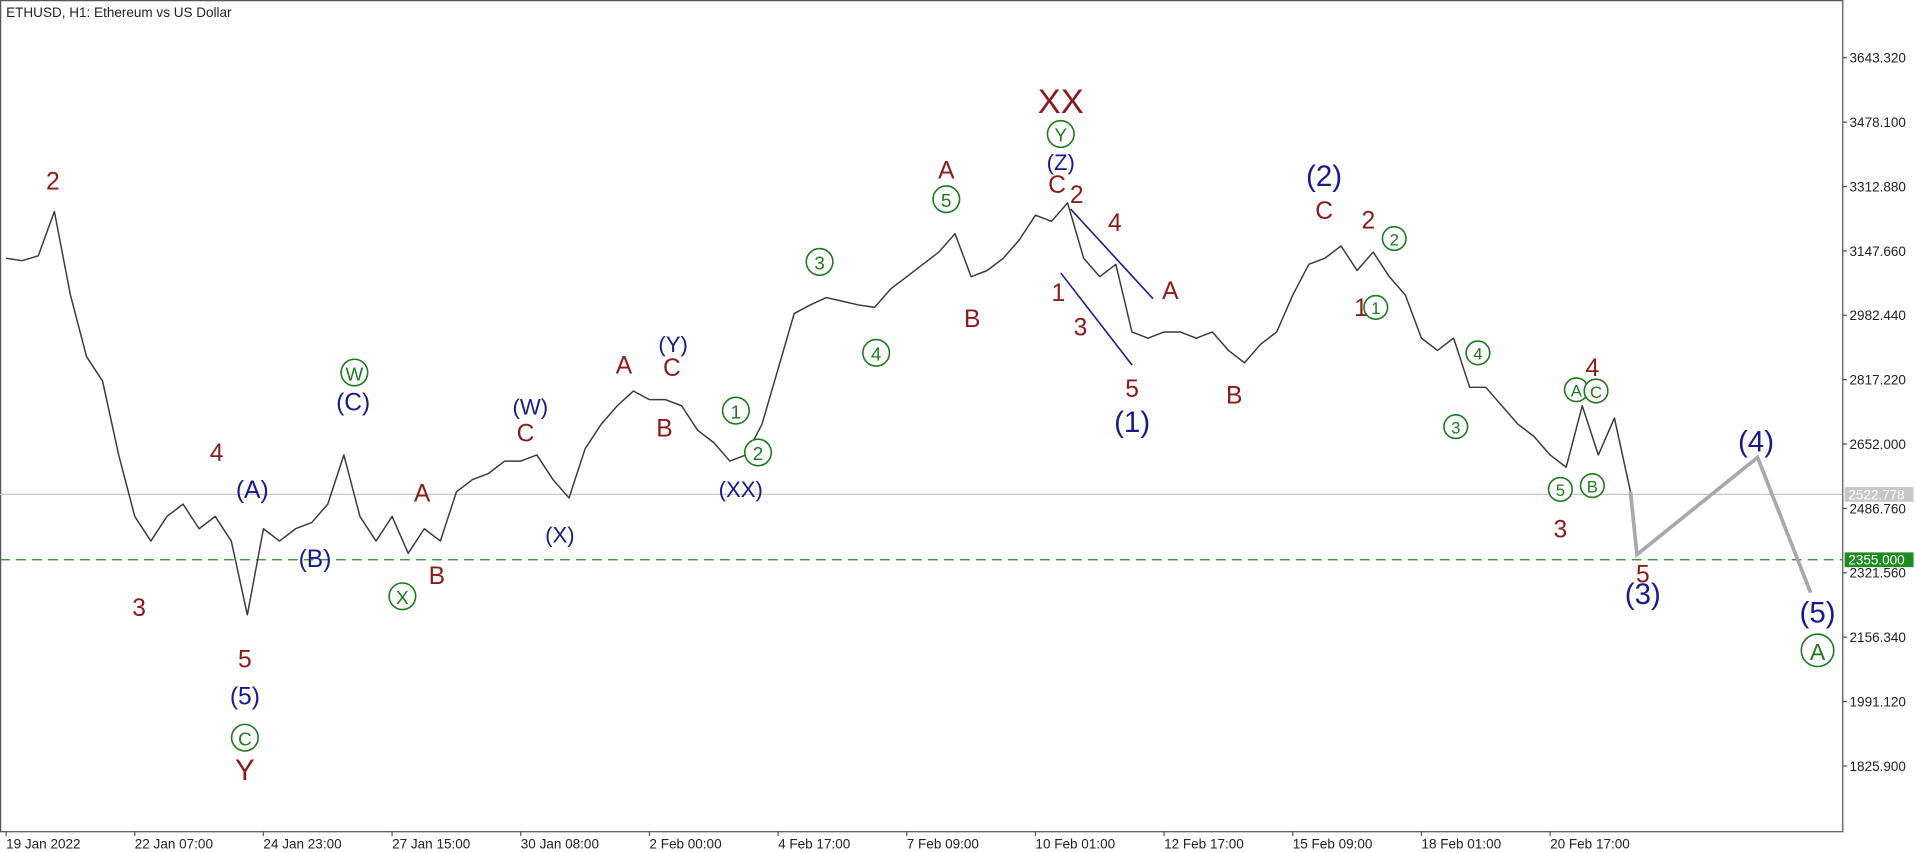 The image size is (1916, 852). Describe the element at coordinates (1878, 251) in the screenshot. I see `y-tick-label: 3147.660` at that location.